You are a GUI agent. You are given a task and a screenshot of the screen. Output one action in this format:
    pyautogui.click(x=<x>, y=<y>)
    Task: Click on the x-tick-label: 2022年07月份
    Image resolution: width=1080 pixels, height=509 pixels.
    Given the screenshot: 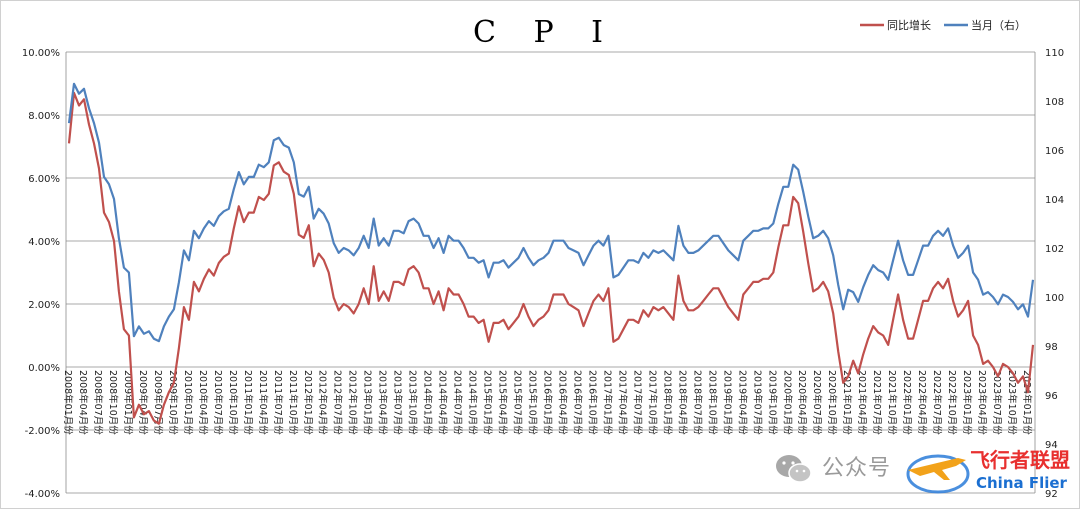 What is the action you would take?
    pyautogui.click(x=937, y=402)
    